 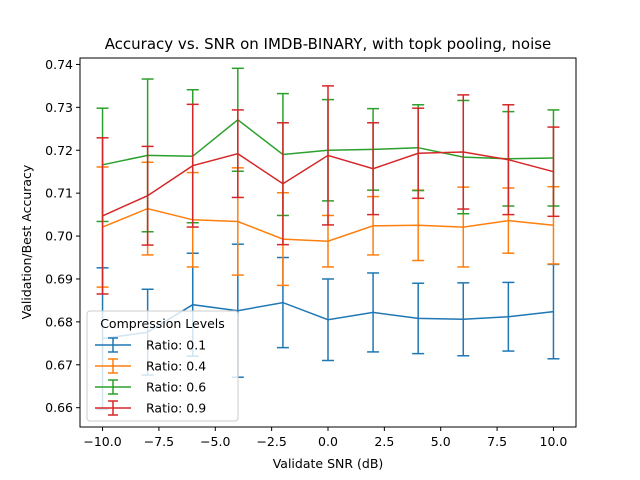 I want to click on y-tick-label: 0.72, so click(x=59, y=150).